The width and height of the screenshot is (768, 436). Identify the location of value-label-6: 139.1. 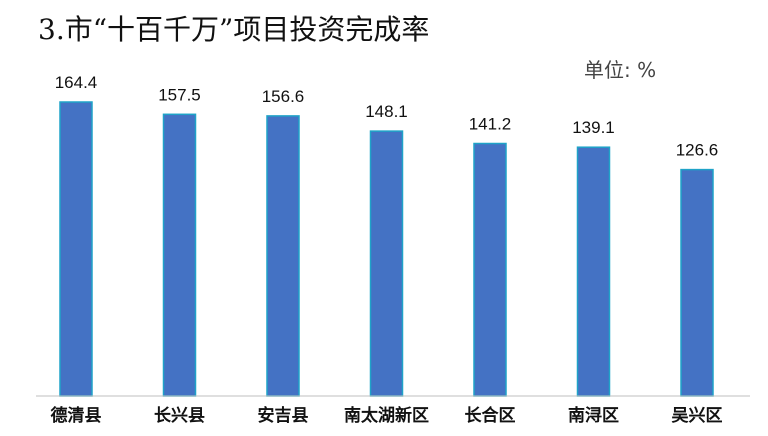
(593, 127).